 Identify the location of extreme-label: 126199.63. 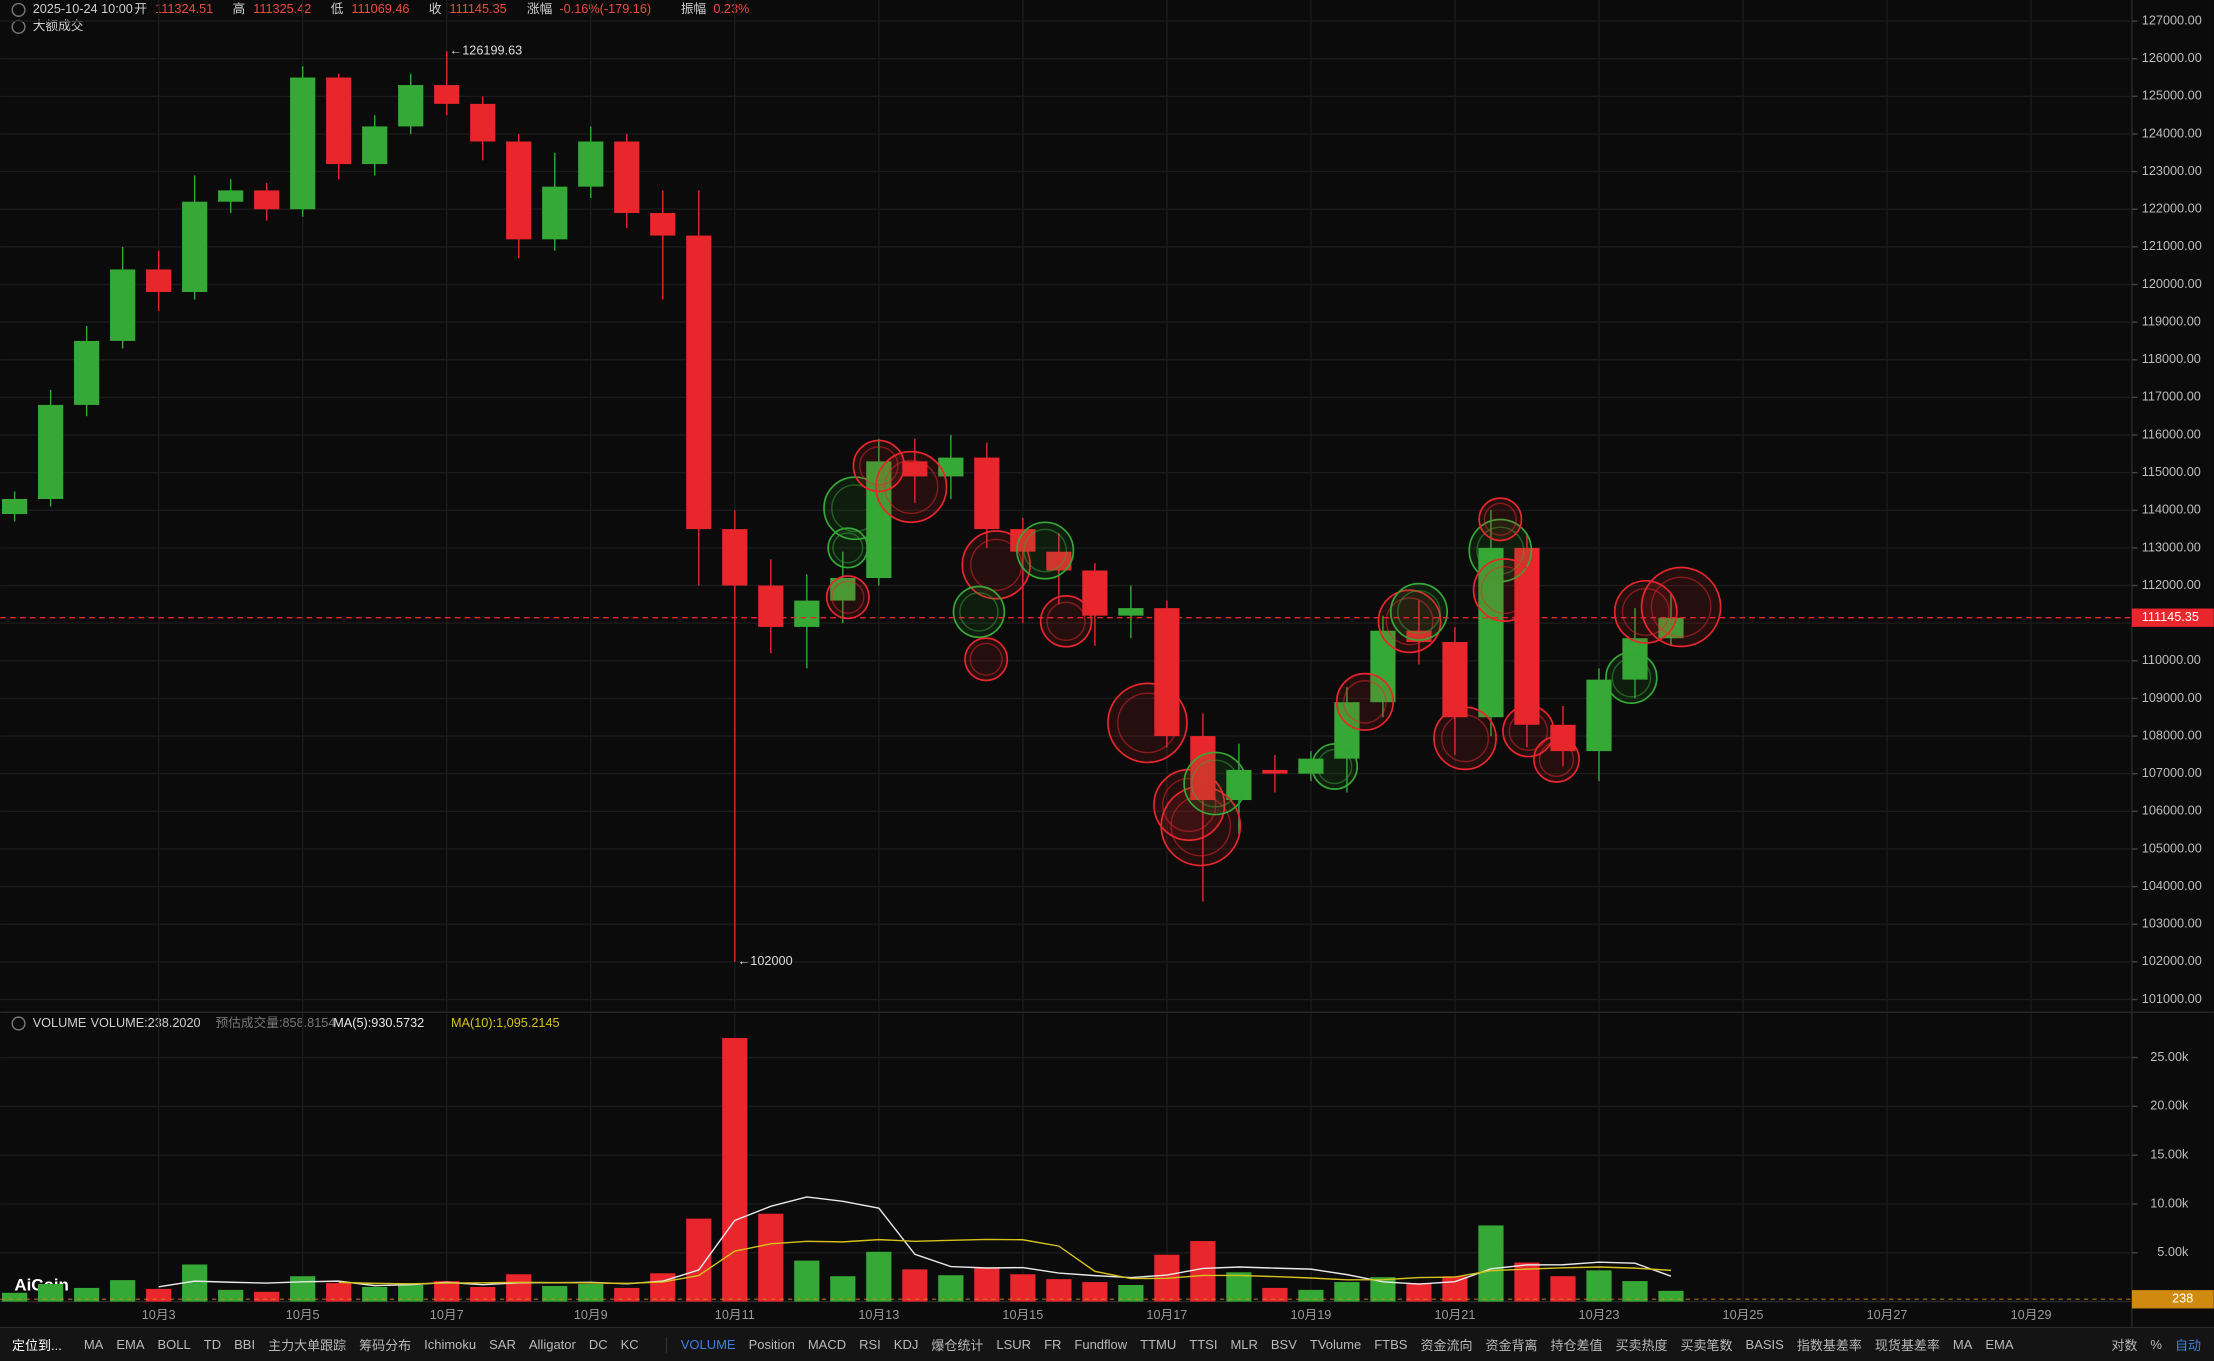
(492, 51).